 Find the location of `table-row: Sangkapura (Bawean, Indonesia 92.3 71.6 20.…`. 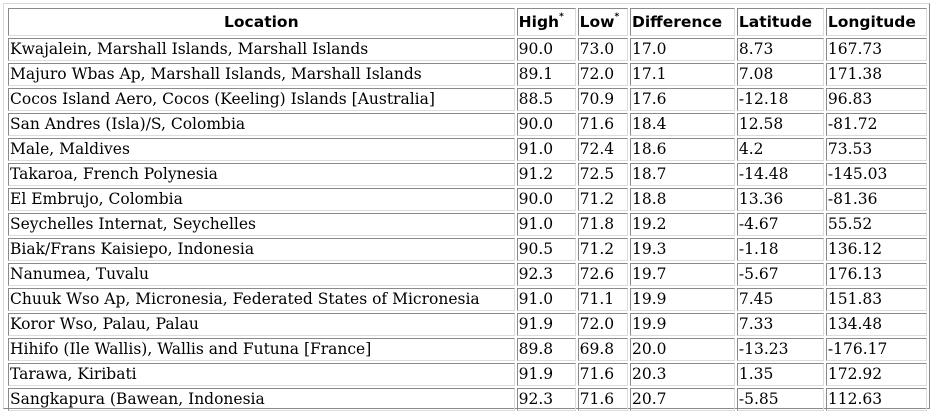

table-row: Sangkapura (Bawean, Indonesia 92.3 71.6 20.… is located at coordinates (467, 399).